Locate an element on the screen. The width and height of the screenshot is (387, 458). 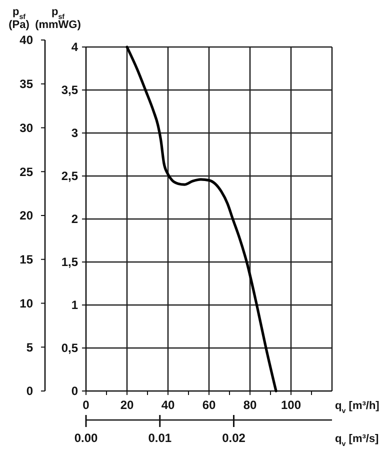
y-tick-label: 2,5 is located at coordinates (69, 176).